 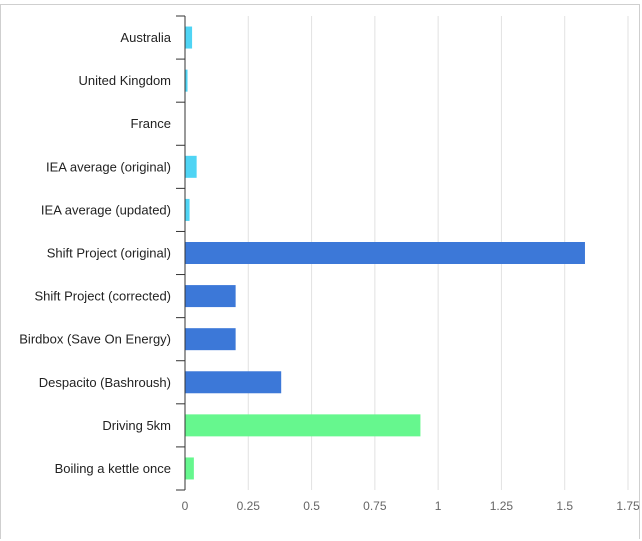 I want to click on x-tick-label: 1, so click(x=438, y=506).